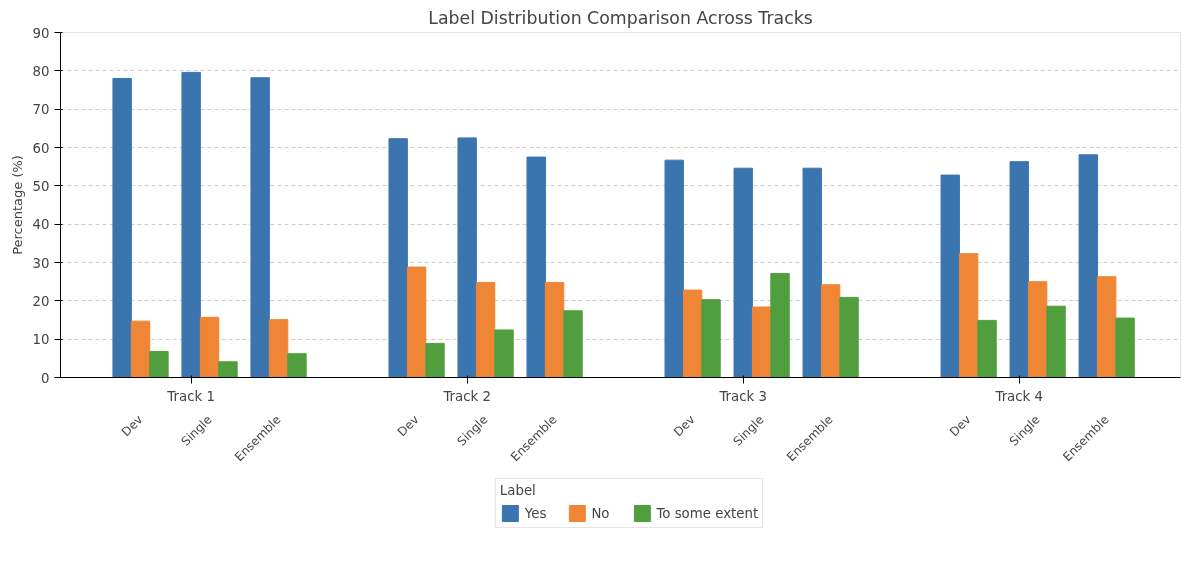 Image resolution: width=1201 pixels, height=583 pixels. Describe the element at coordinates (601, 513) in the screenshot. I see `legend-label: No` at that location.